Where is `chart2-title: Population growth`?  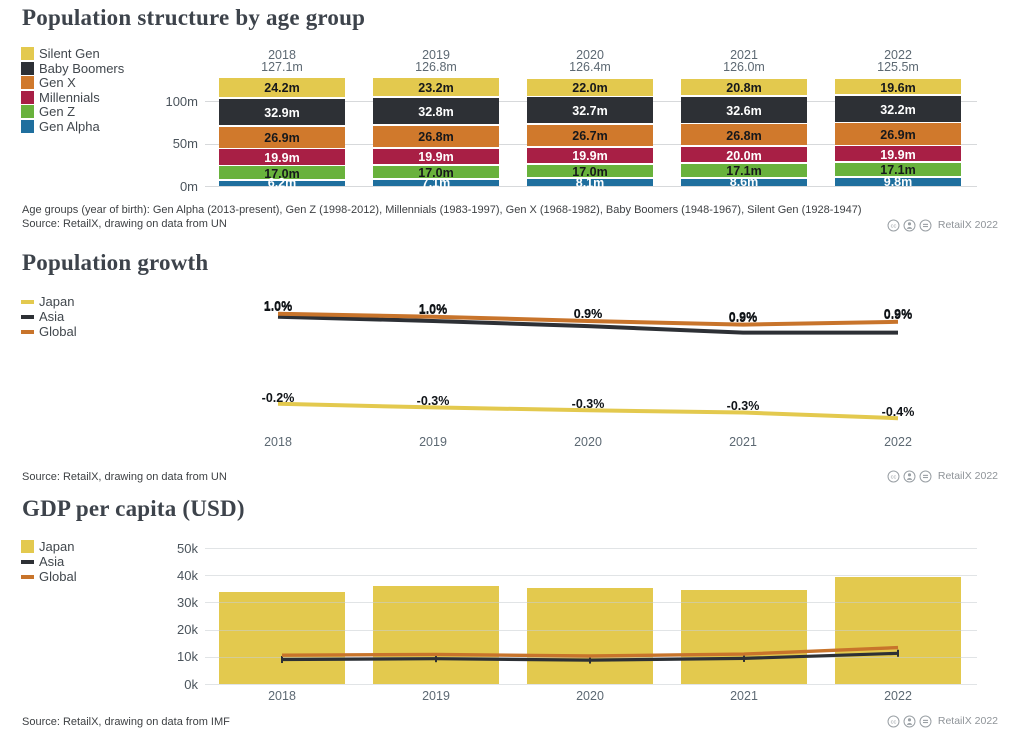
chart2-title: Population growth is located at coordinates (115, 262).